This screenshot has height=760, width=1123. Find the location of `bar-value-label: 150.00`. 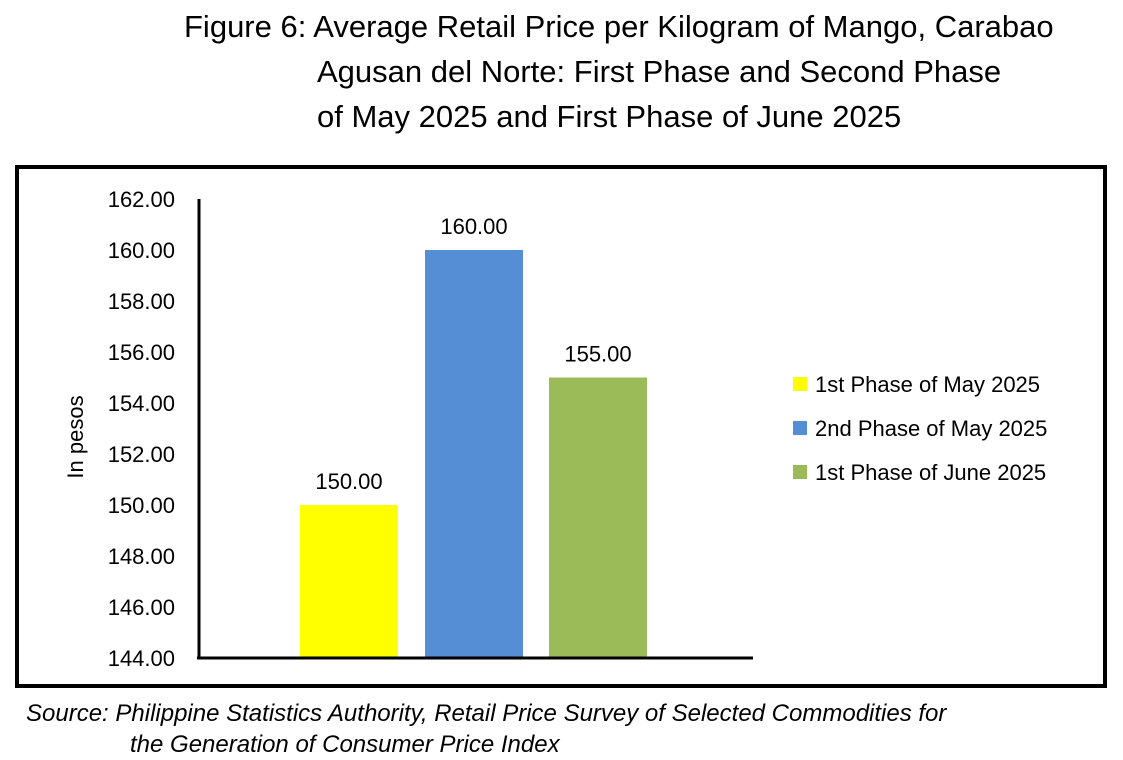

bar-value-label: 150.00 is located at coordinates (348, 481).